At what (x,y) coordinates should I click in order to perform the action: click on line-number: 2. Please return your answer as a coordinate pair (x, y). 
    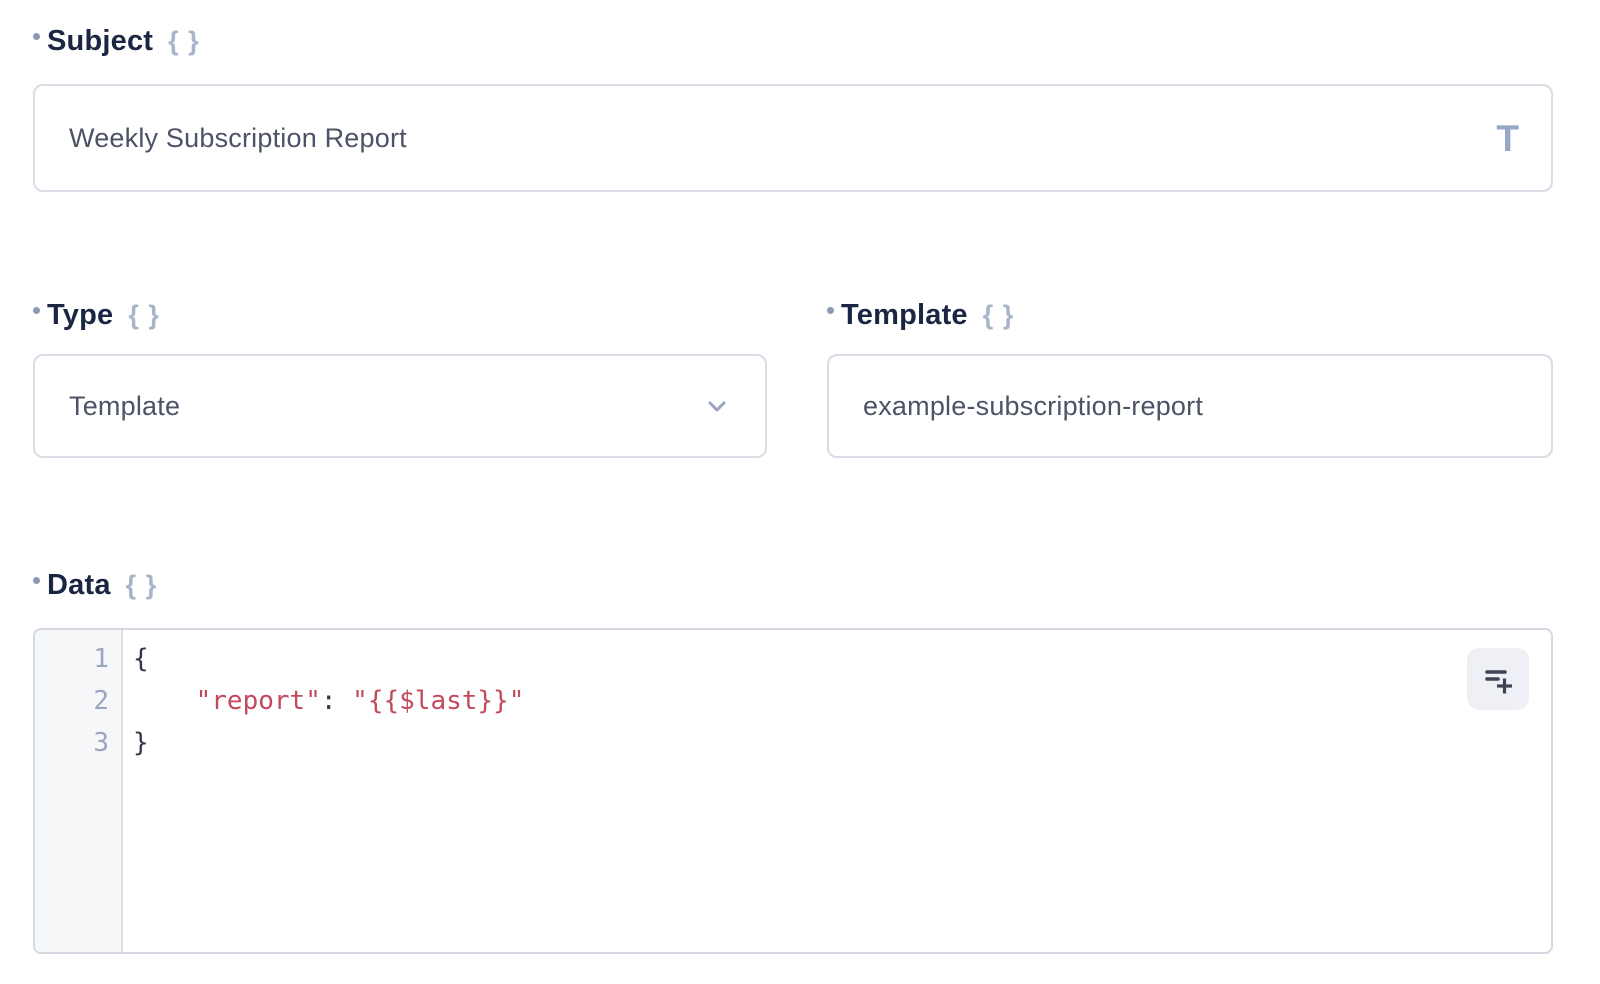
    Looking at the image, I should click on (101, 701).